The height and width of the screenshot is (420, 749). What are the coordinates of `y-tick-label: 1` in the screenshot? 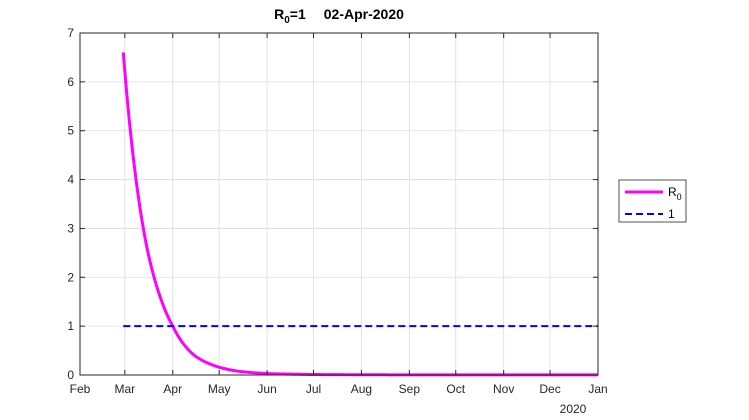 It's located at (70, 326).